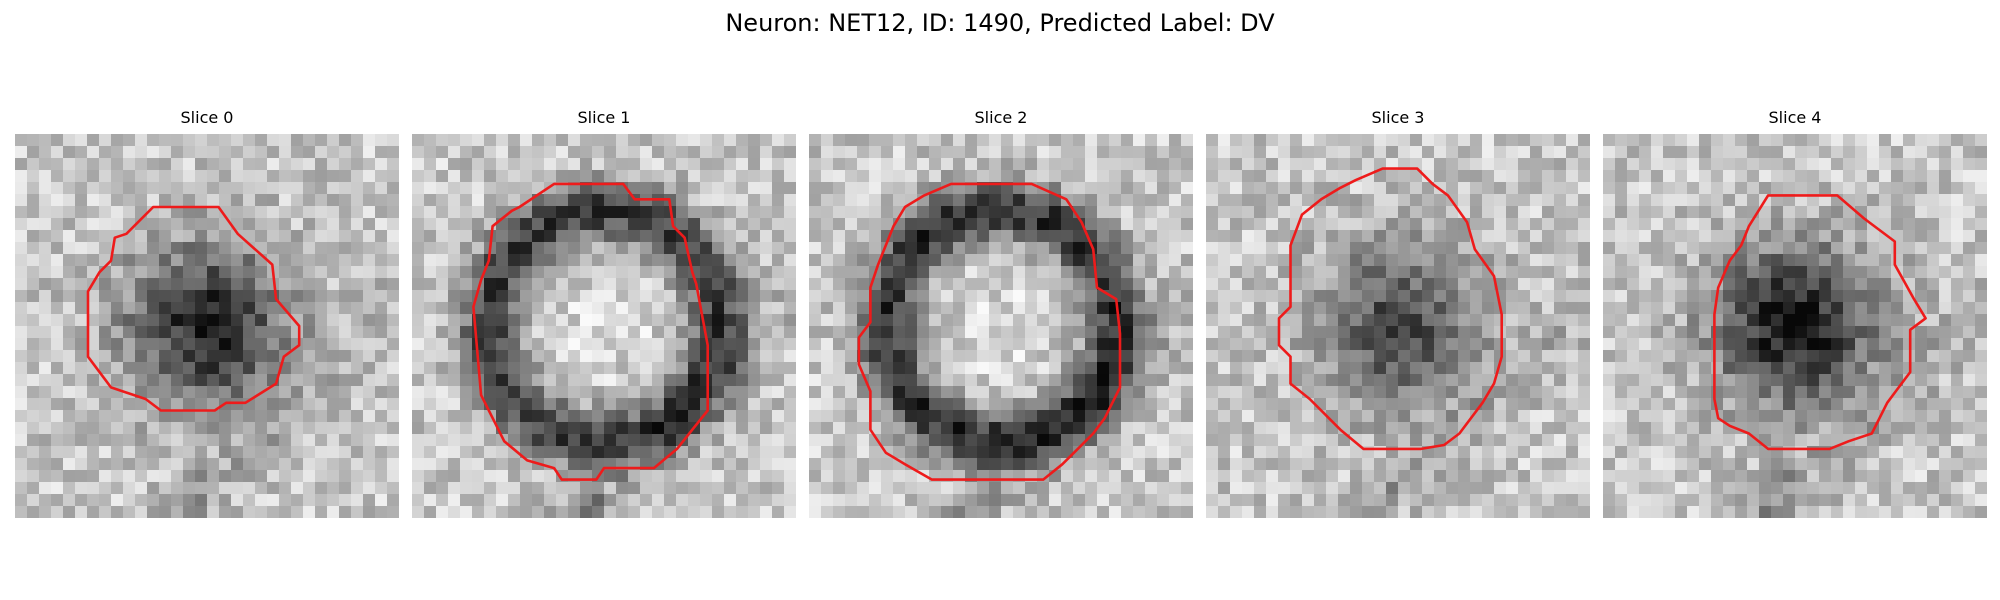 The image size is (2000, 600). What do you see at coordinates (604, 117) in the screenshot?
I see `slice-title-1: Slice 1` at bounding box center [604, 117].